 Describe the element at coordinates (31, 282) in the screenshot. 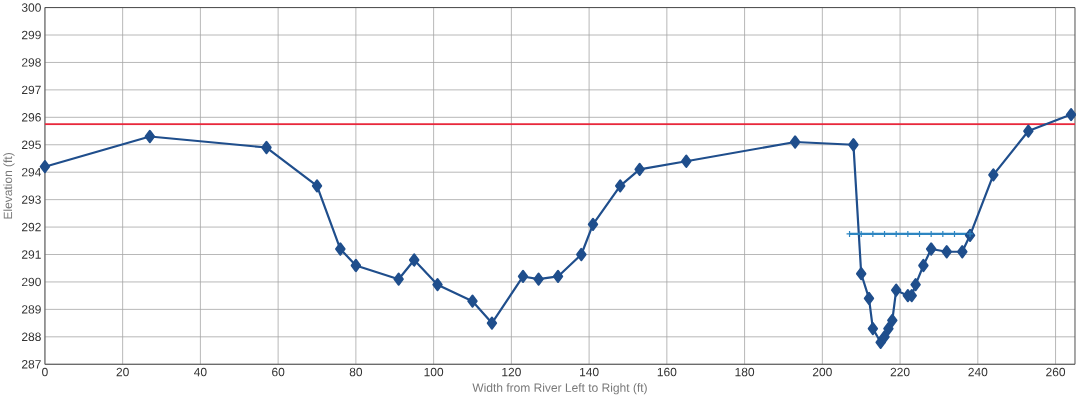

I see `y-tick-label: 290` at that location.